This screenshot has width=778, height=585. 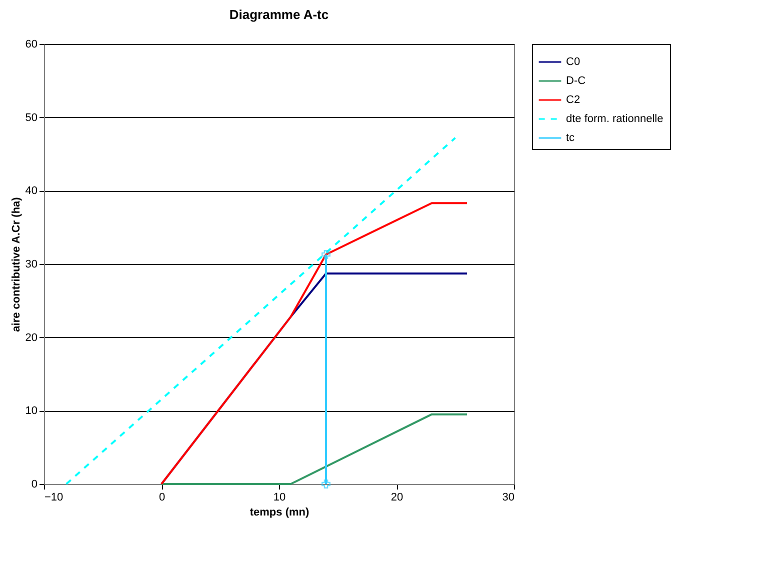 I want to click on legend-label: dte form. rationnelle, so click(x=615, y=119).